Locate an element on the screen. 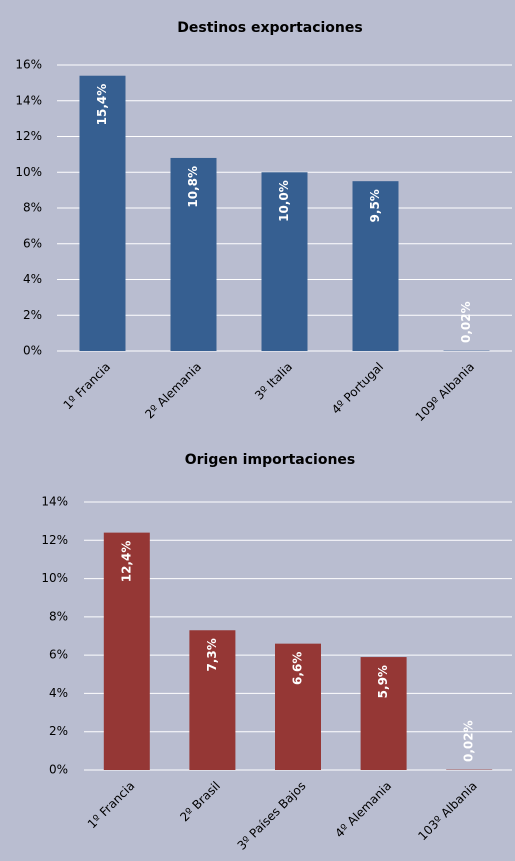  value-label: 12,4% is located at coordinates (126, 562).